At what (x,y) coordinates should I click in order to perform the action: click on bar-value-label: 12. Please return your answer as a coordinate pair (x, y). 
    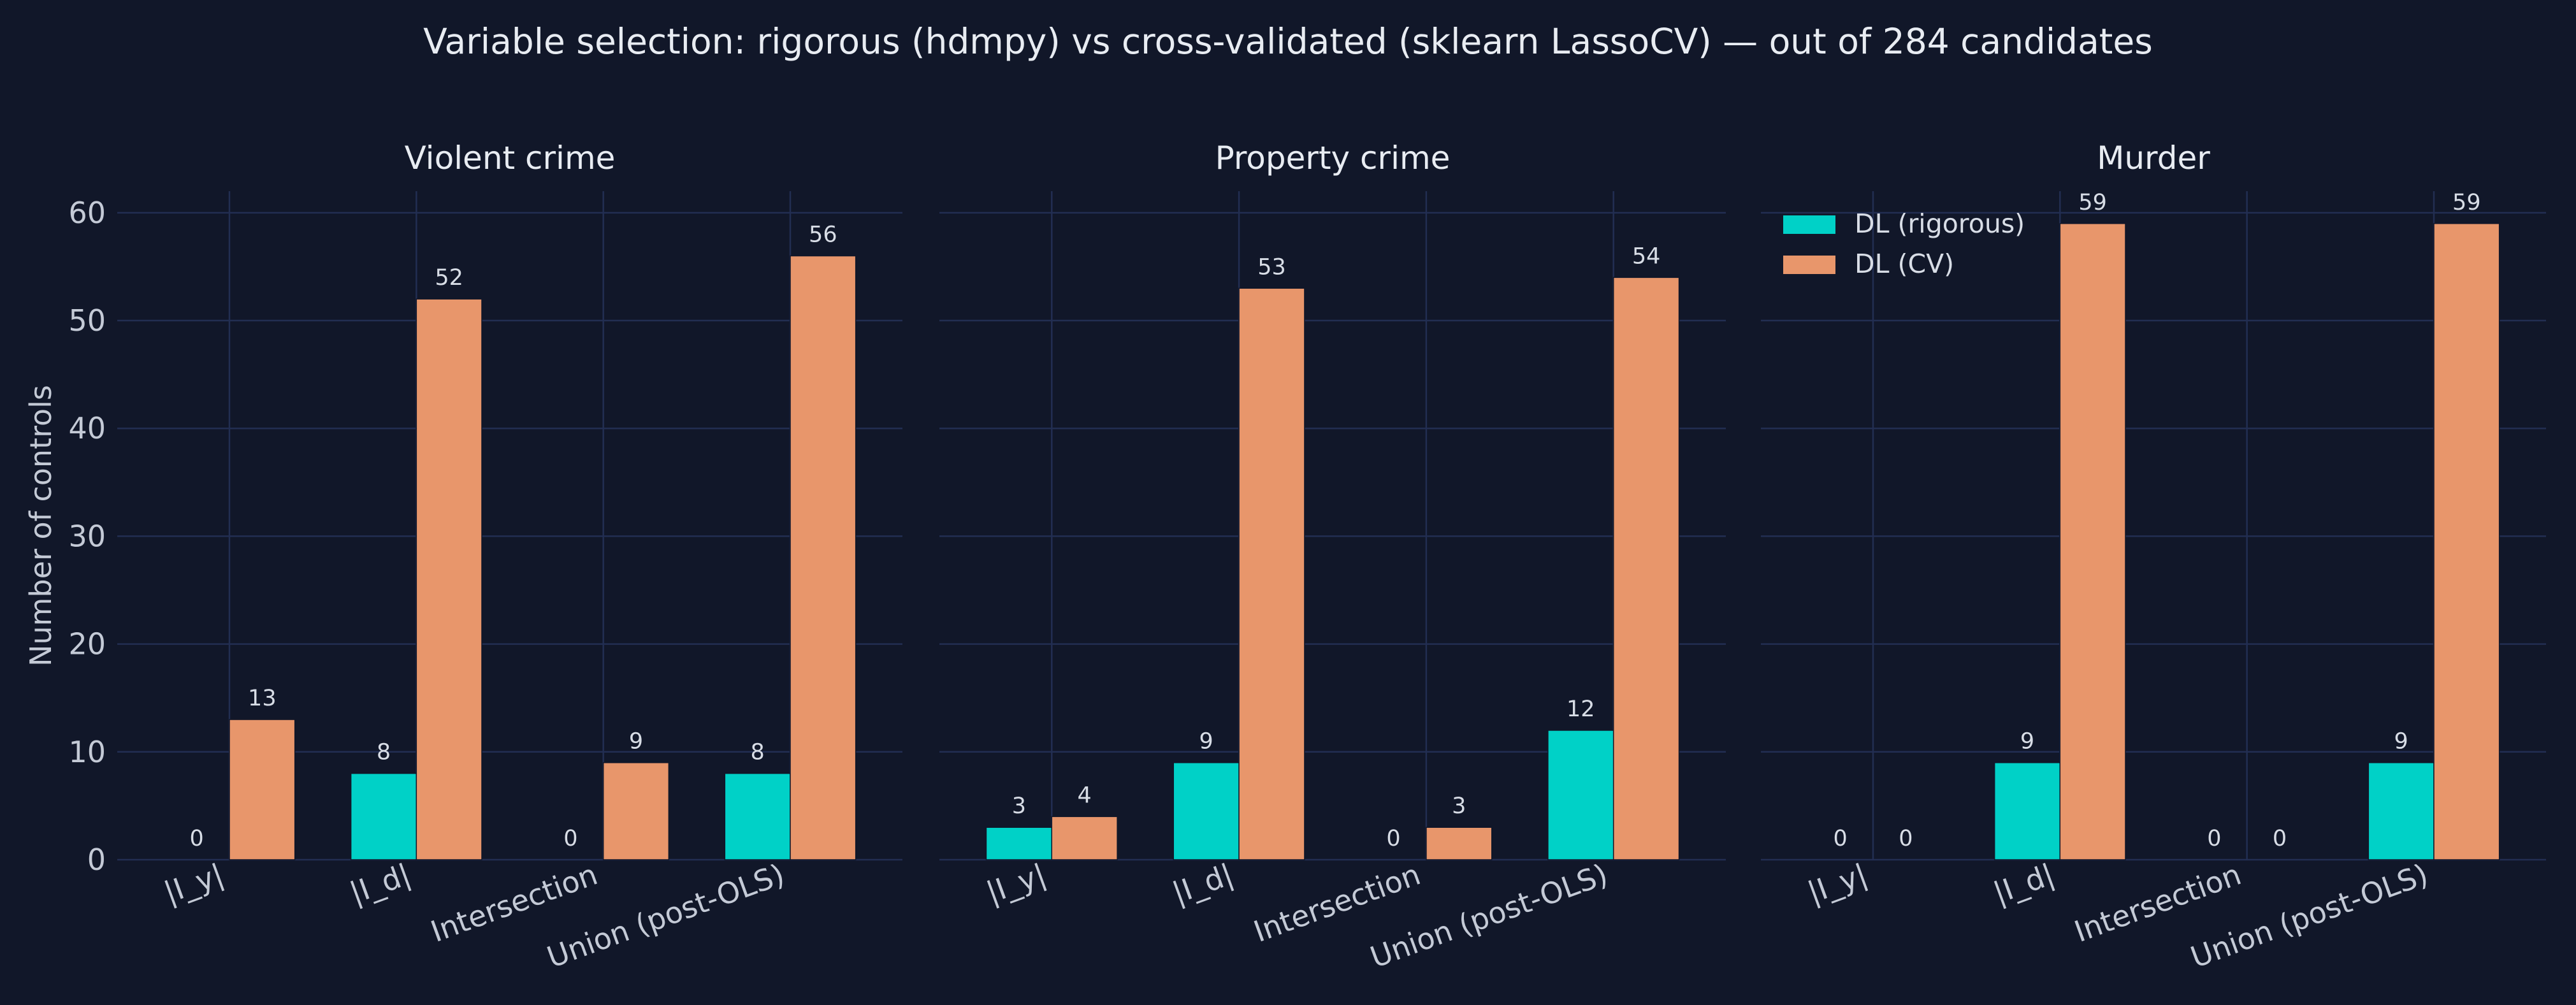
    Looking at the image, I should click on (1581, 709).